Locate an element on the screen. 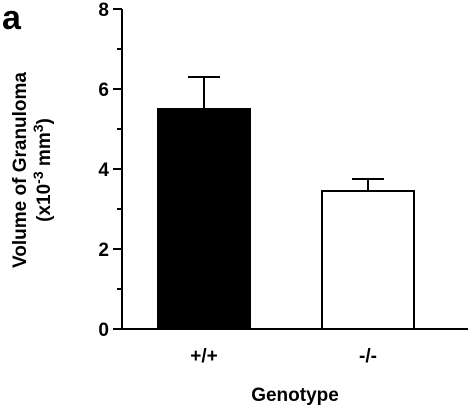  y-axis-title: Volume of Granuloma (x10-3 mm3) is located at coordinates (32, 170).